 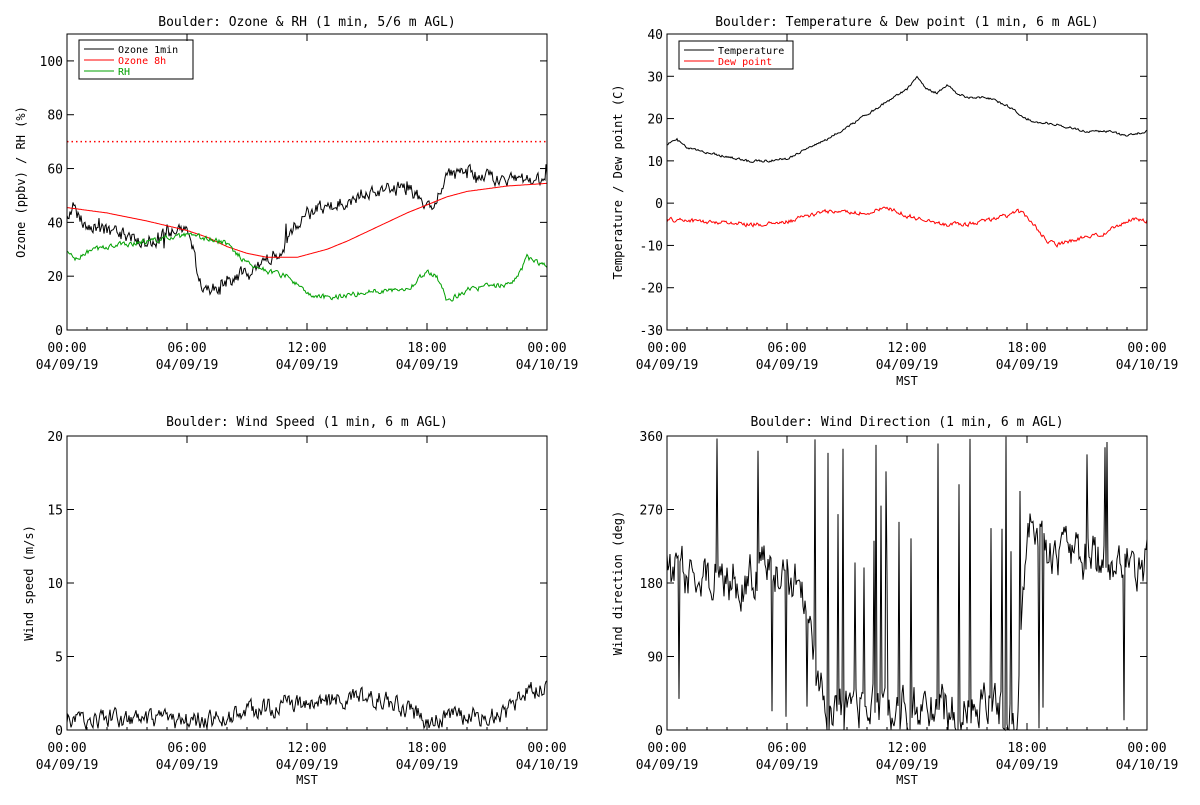 I want to click on wspd-x-axis-label: MST, so click(x=307, y=780).